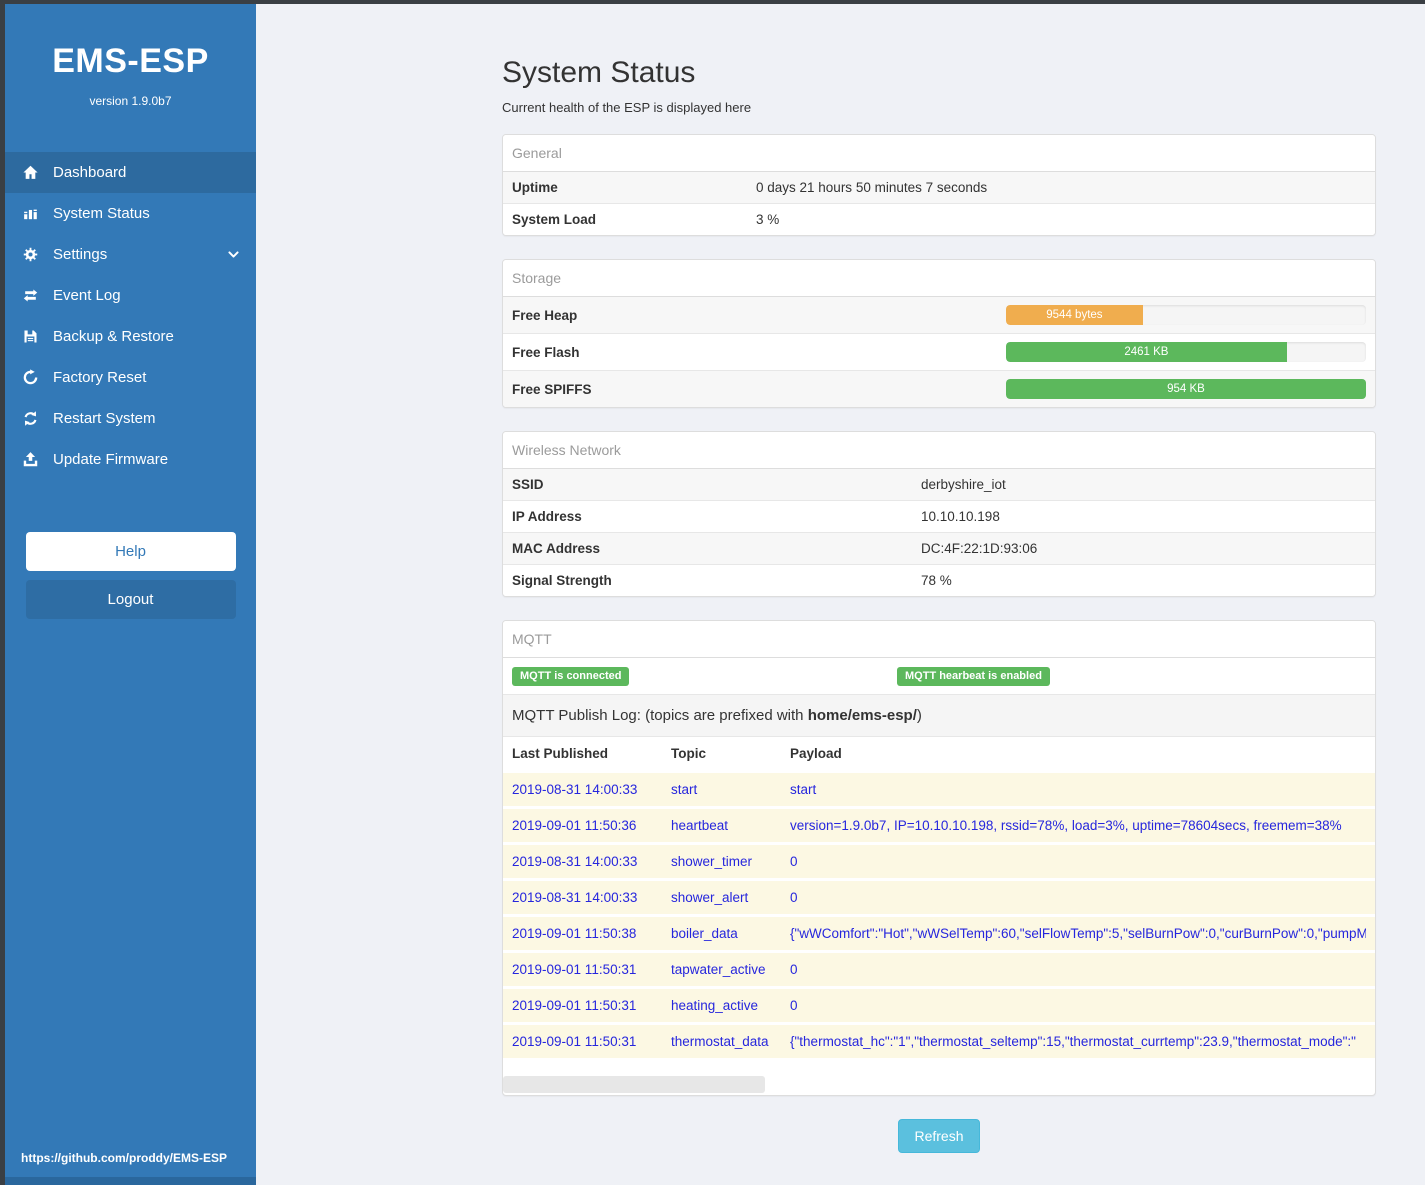 Image resolution: width=1425 pixels, height=1185 pixels. I want to click on panel-storage-header: Storage, so click(939, 278).